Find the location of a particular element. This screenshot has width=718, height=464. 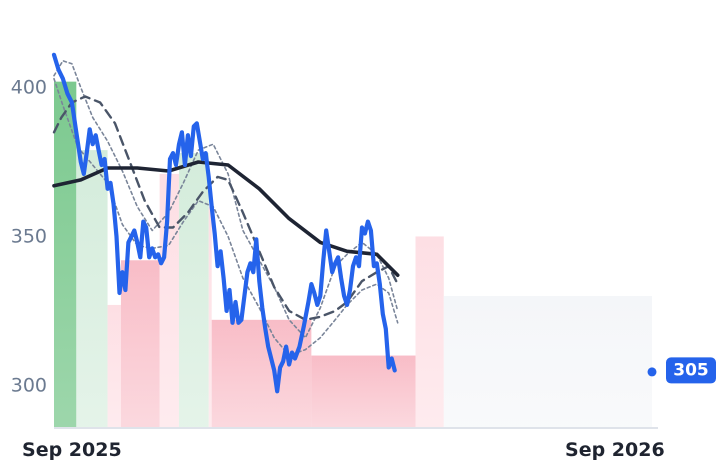

last-price-dot is located at coordinates (652, 372).